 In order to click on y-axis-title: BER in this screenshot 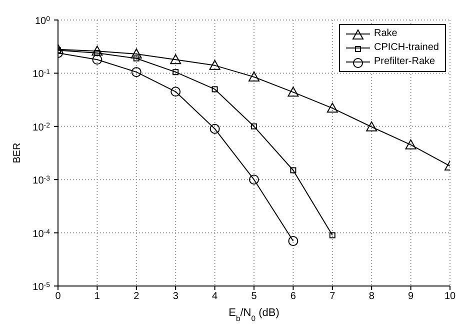, I will do `click(17, 153)`.